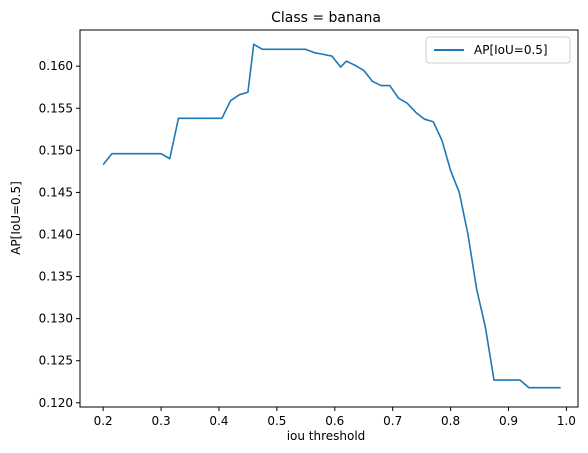 The height and width of the screenshot is (453, 588). I want to click on legend-label: AP[IoU=0.5], so click(511, 50).